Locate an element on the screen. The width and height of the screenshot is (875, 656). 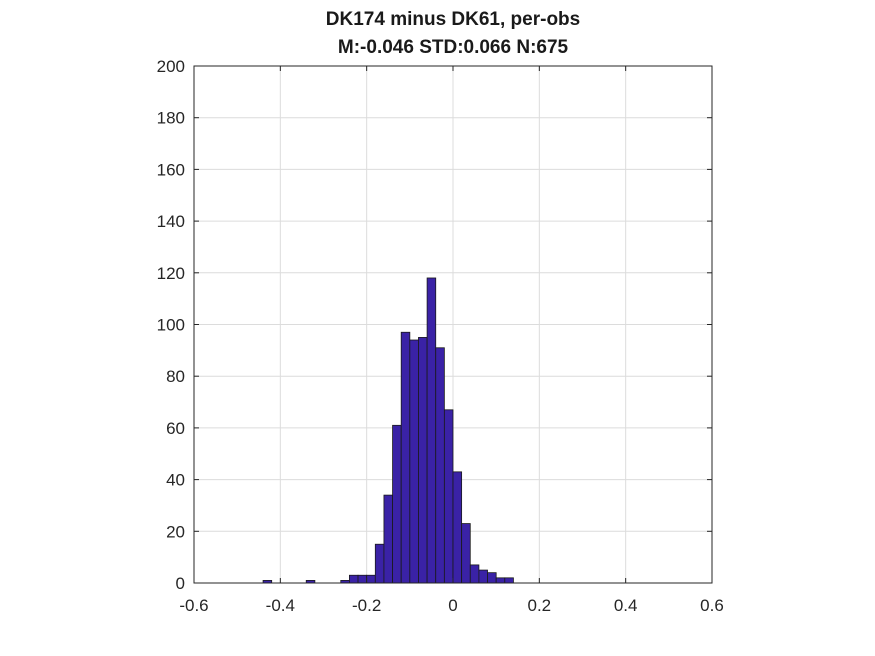
y-tick-label: 140 is located at coordinates (171, 221).